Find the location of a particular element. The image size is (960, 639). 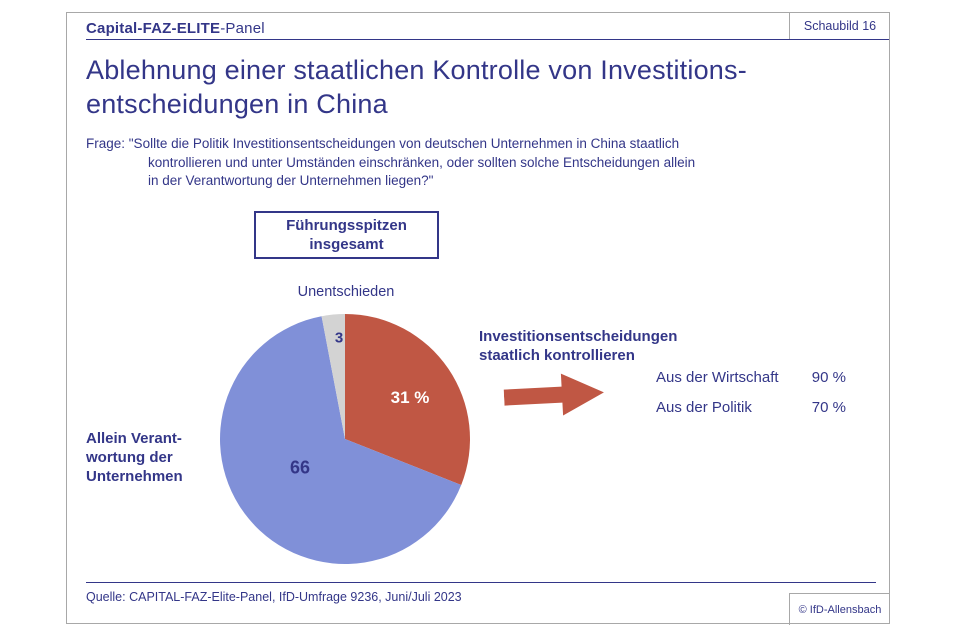

copyright-box: © IfD-Allensbach is located at coordinates (839, 609).